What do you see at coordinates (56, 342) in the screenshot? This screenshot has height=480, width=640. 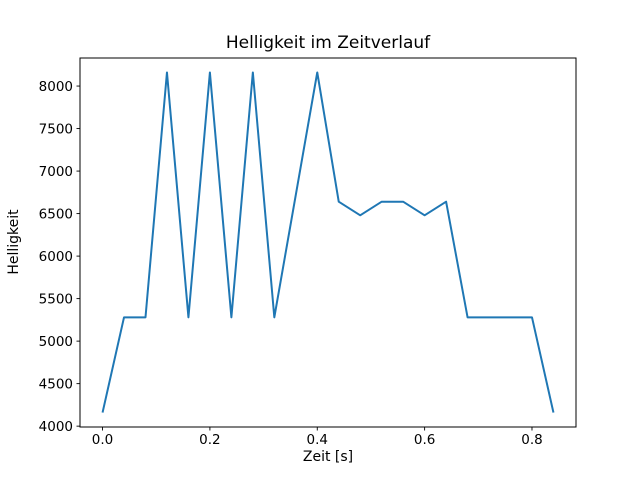 I see `y-tick-label: 5000` at bounding box center [56, 342].